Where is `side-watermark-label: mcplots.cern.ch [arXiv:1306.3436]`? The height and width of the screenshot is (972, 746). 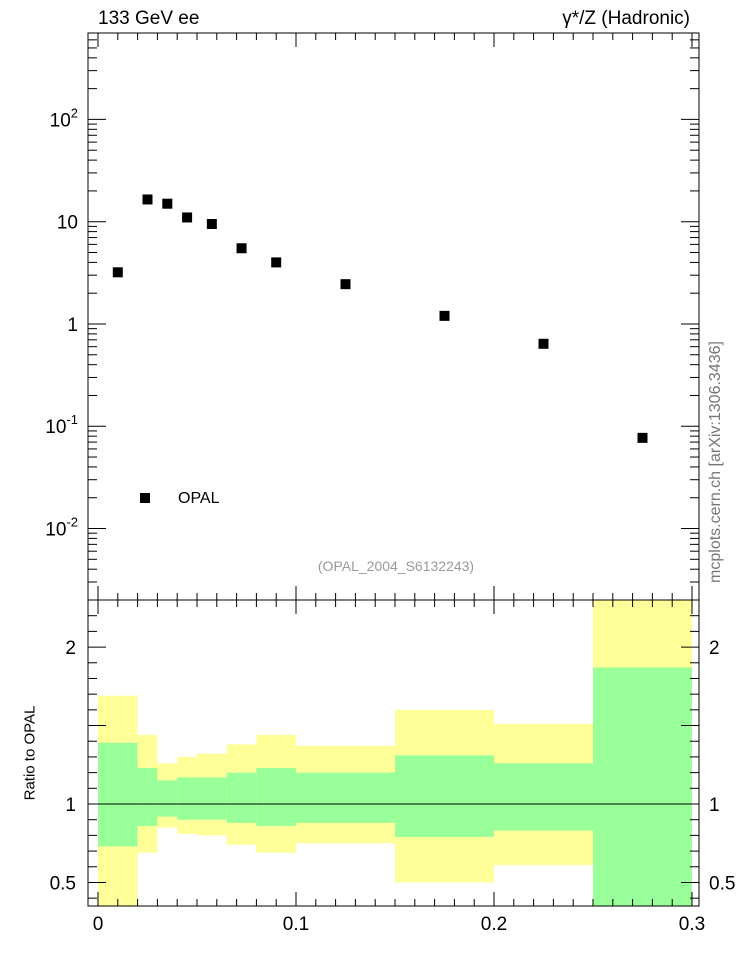 side-watermark-label: mcplots.cern.ch [arXiv:1306.3436] is located at coordinates (715, 462).